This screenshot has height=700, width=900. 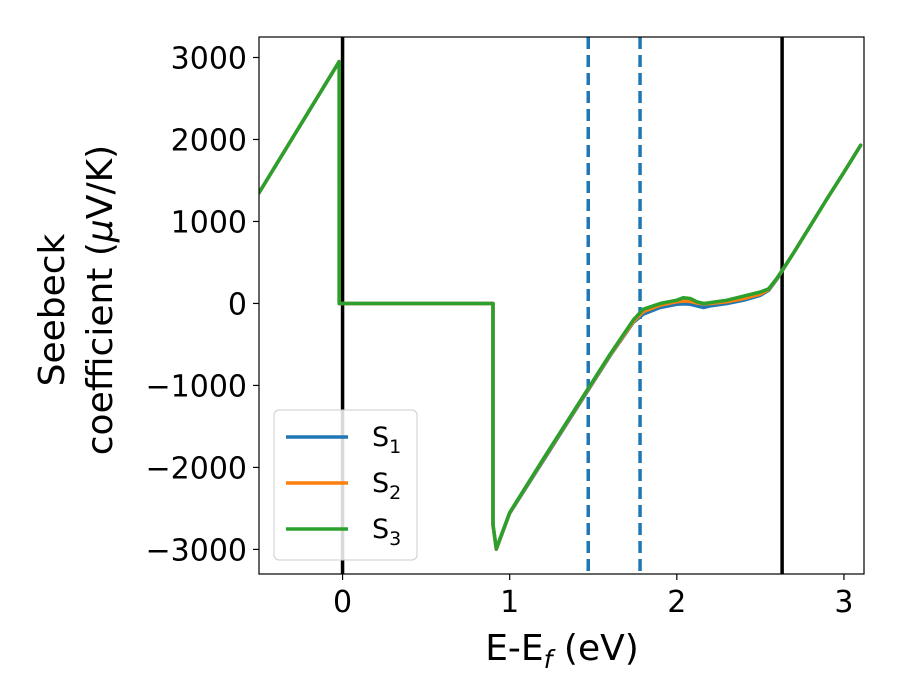 I want to click on y-tick-label: 2000, so click(x=209, y=140).